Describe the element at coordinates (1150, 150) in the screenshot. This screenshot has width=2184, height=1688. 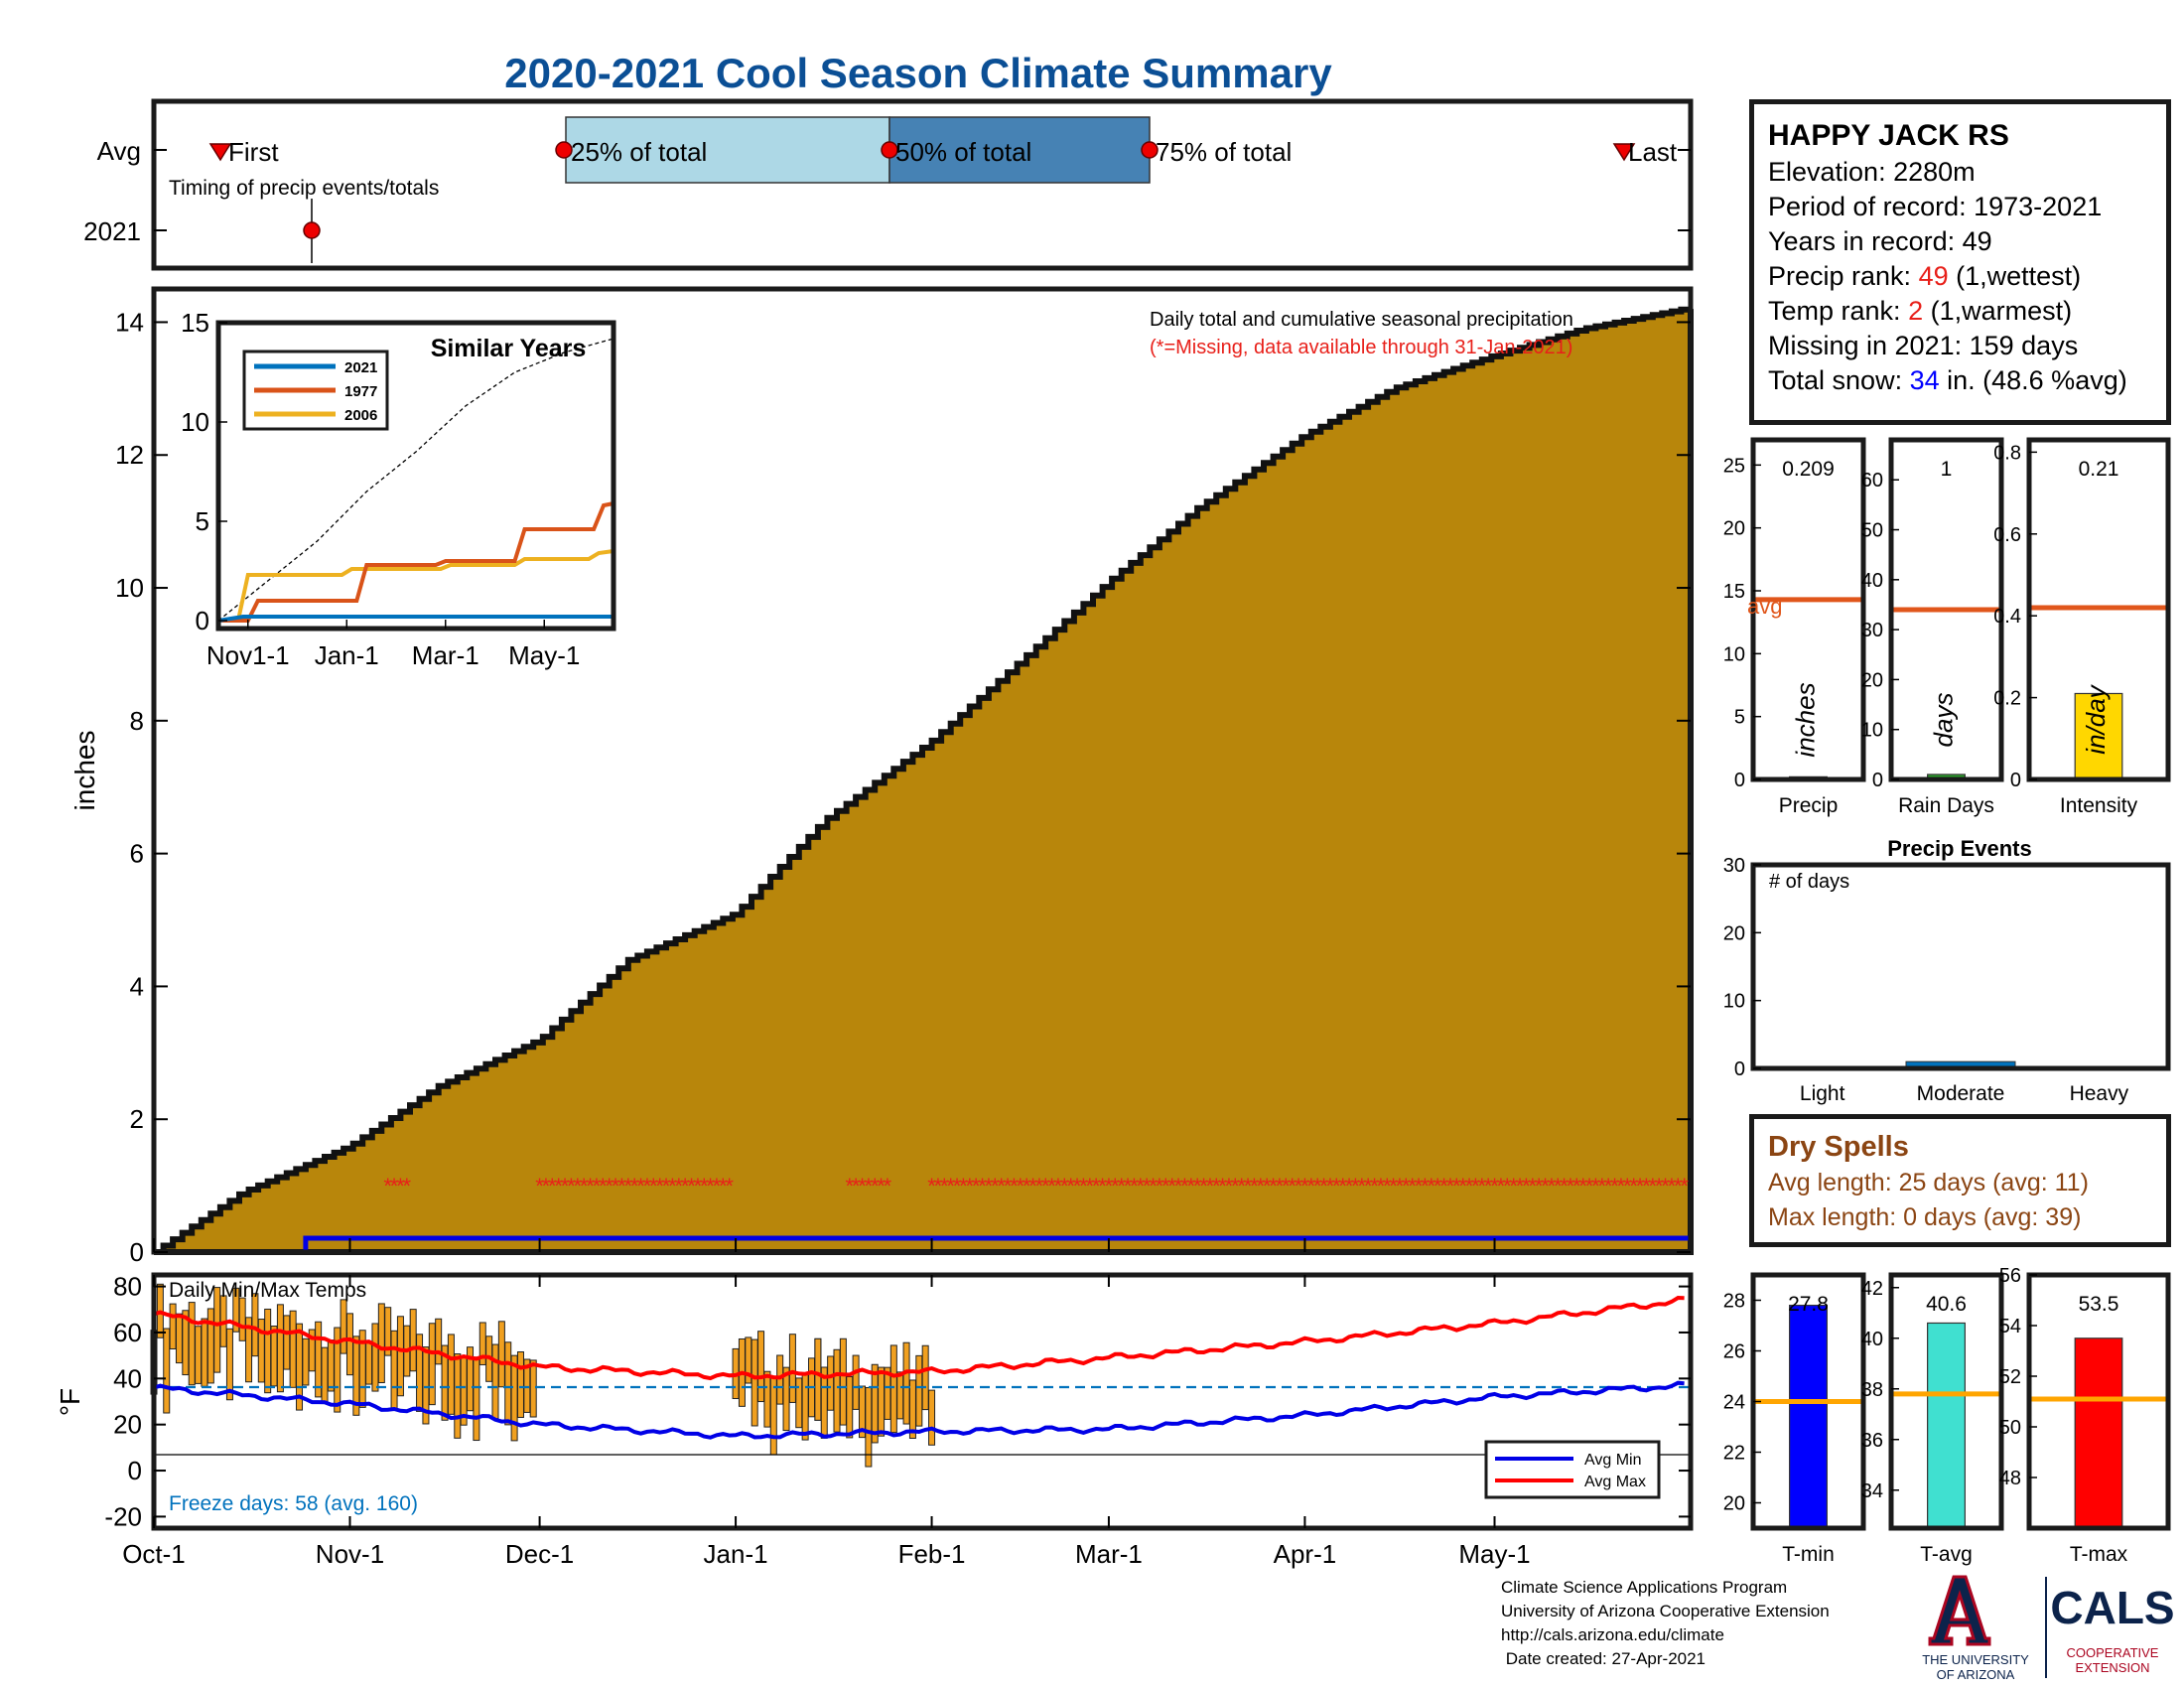
I see `p75-marker-icon` at that location.